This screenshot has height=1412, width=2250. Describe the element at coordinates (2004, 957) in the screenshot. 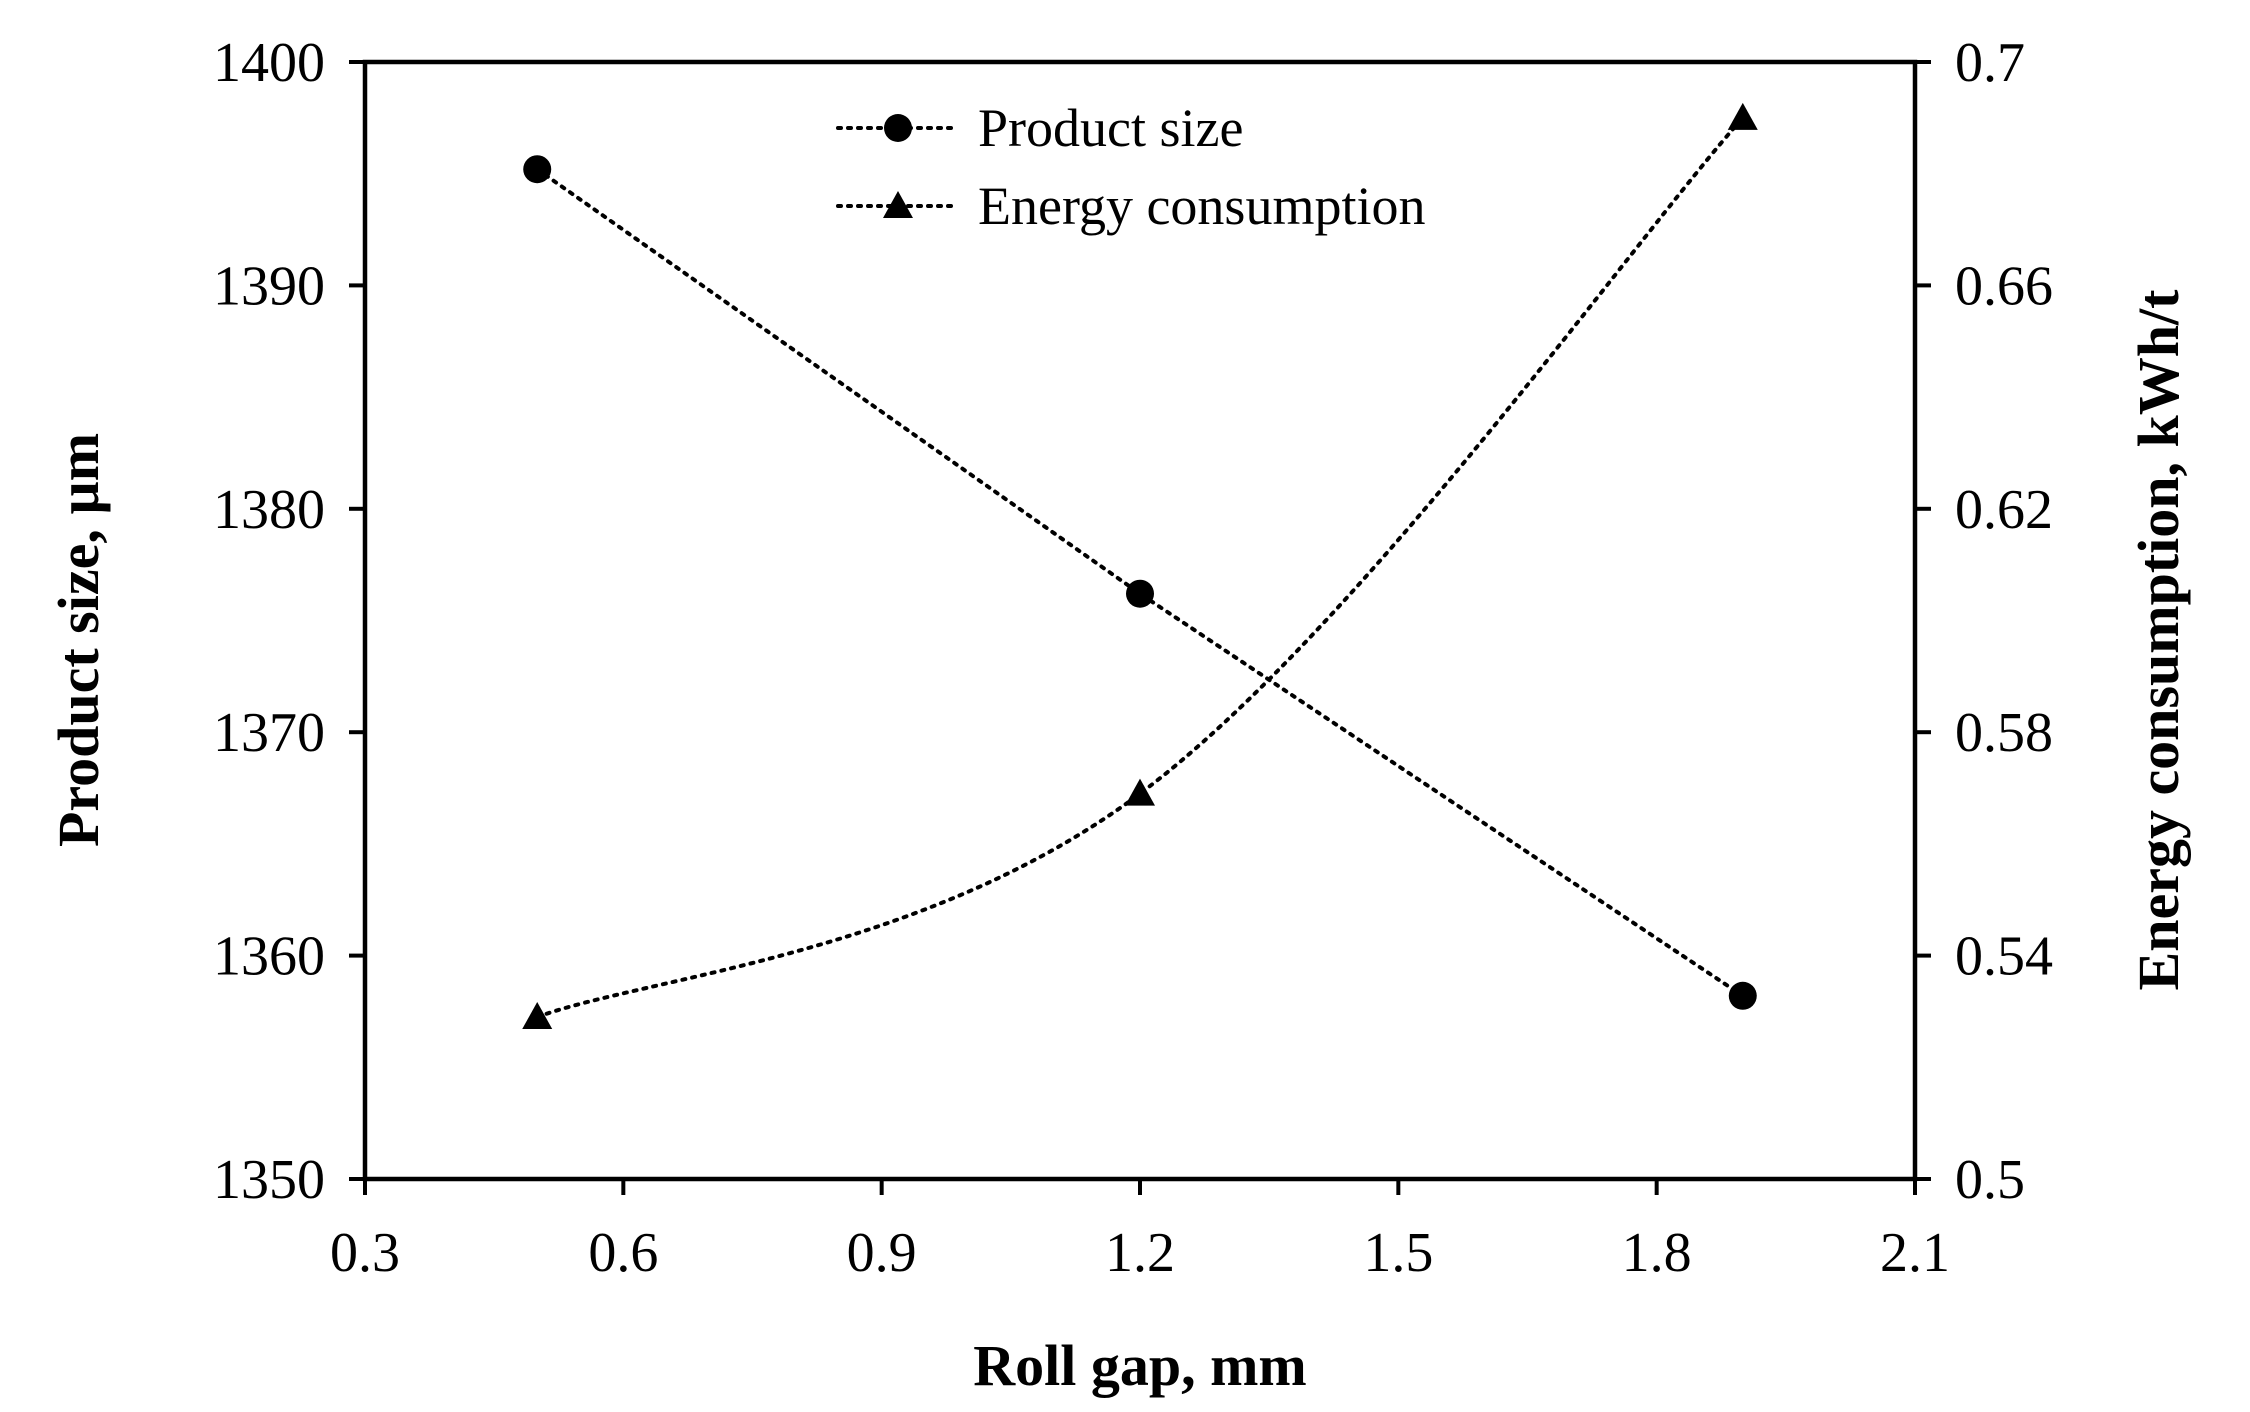

I see `y2-tick-label: 0.54` at that location.